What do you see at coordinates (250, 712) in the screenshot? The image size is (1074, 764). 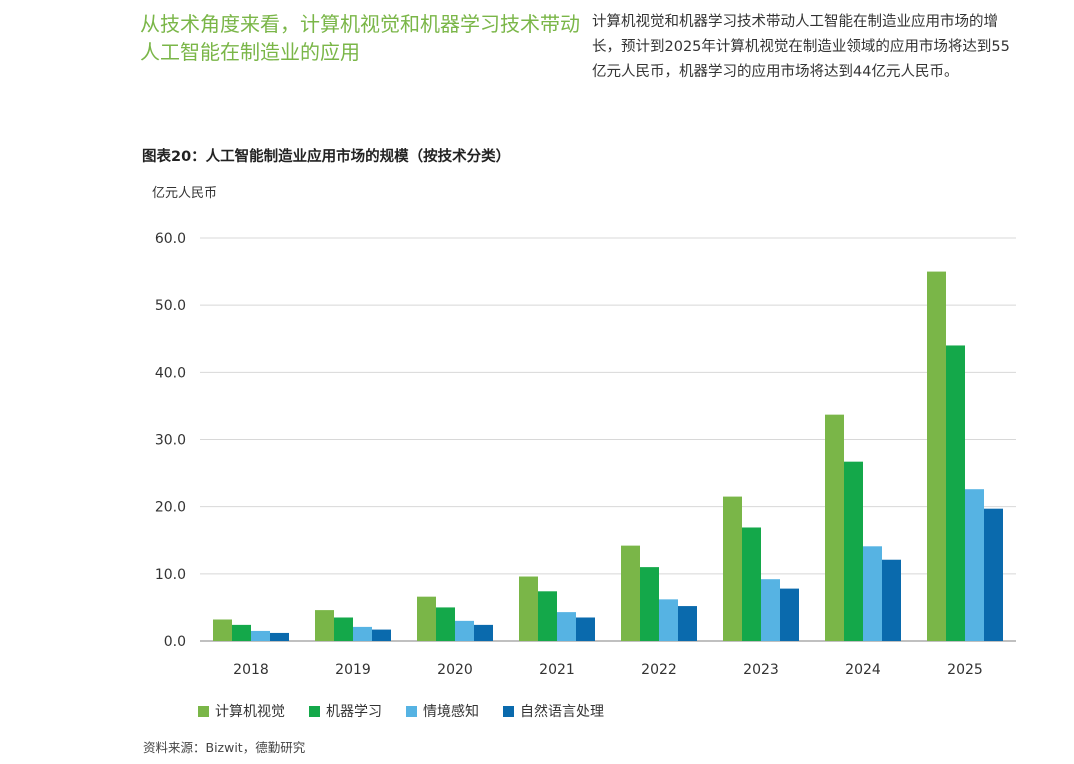 I see `legend-label: 计算机视觉` at bounding box center [250, 712].